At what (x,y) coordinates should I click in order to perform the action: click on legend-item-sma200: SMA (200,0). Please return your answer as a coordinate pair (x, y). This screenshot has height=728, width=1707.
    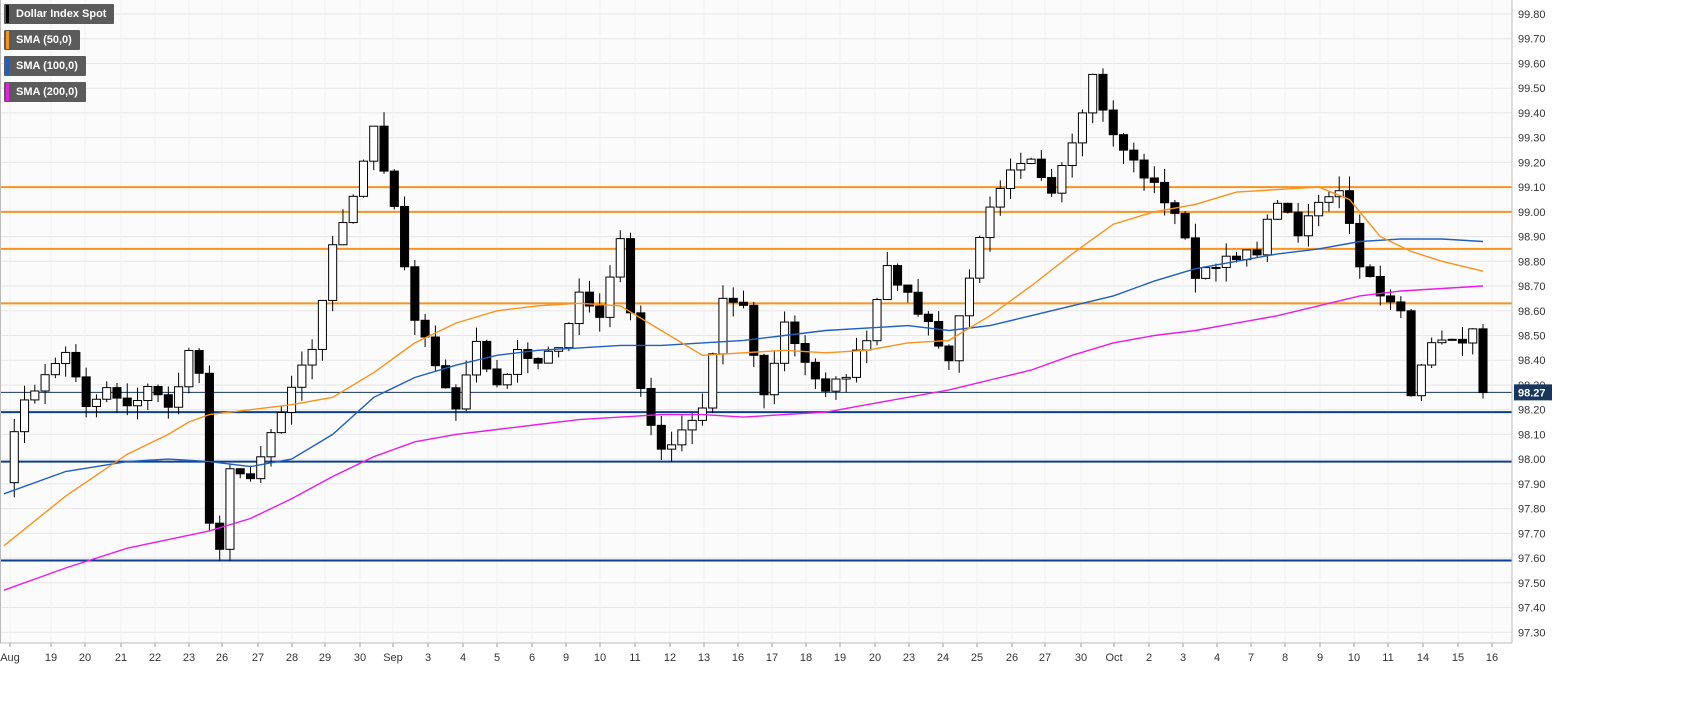
    Looking at the image, I should click on (45, 92).